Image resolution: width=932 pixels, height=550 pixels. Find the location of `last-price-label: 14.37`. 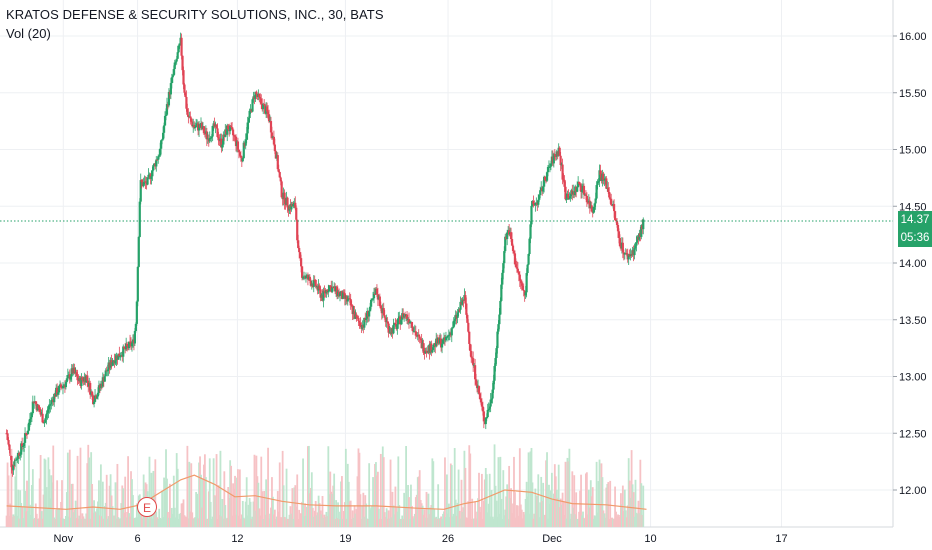

last-price-label: 14.37 is located at coordinates (915, 220).